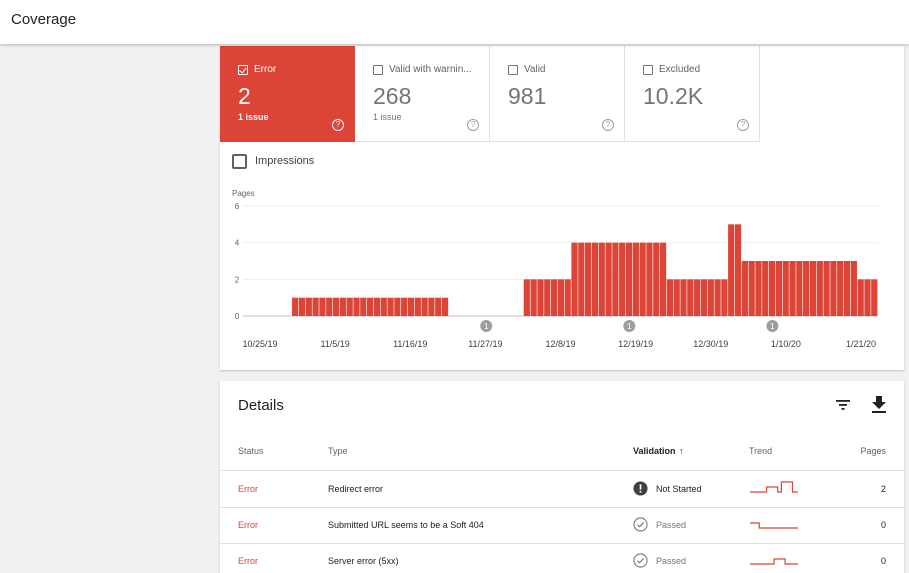 The image size is (909, 573). What do you see at coordinates (334, 344) in the screenshot?
I see `x-tick-label: 11/5/19` at bounding box center [334, 344].